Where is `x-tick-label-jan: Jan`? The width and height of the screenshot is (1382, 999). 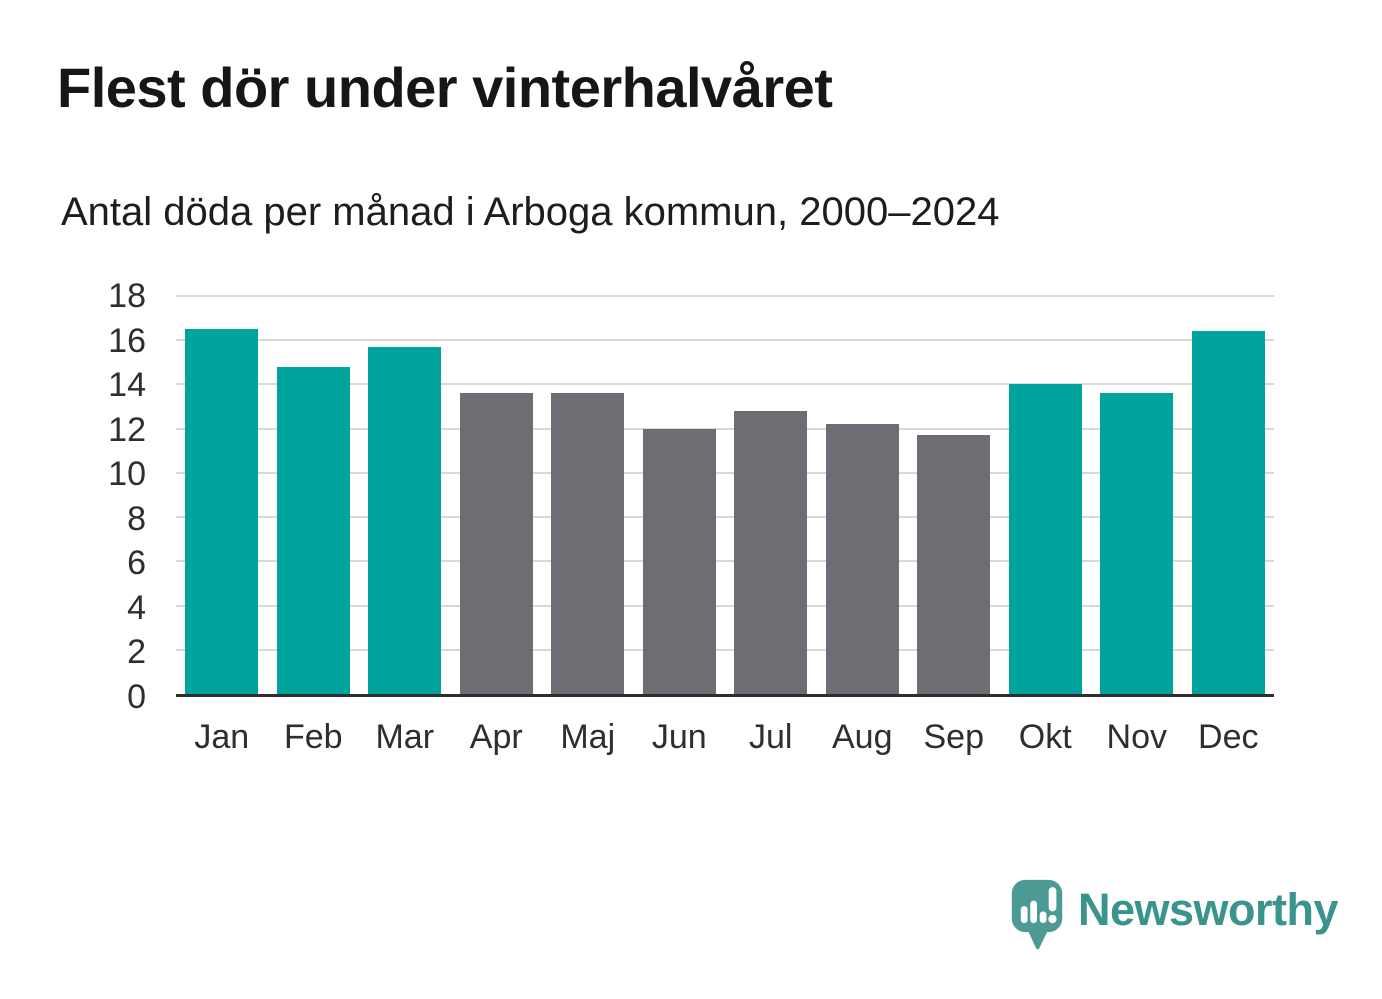 x-tick-label-jan: Jan is located at coordinates (222, 737).